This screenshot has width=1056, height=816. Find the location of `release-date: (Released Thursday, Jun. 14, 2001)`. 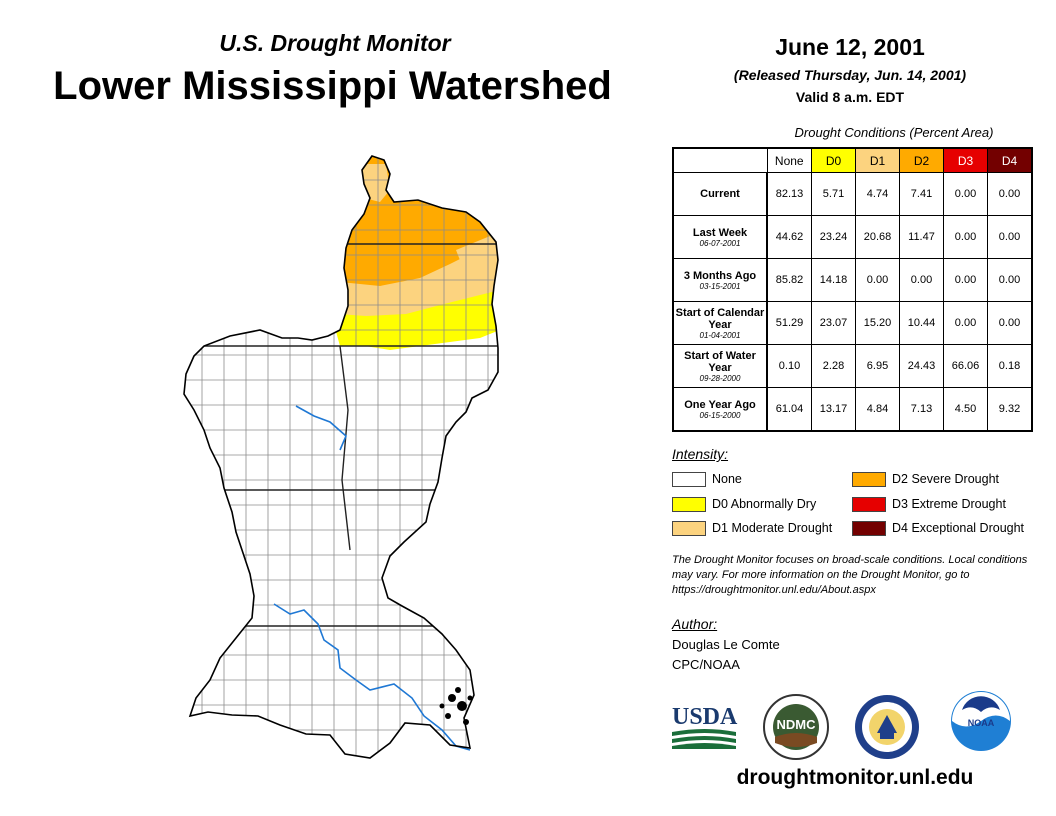

release-date: (Released Thursday, Jun. 14, 2001) is located at coordinates (850, 75).